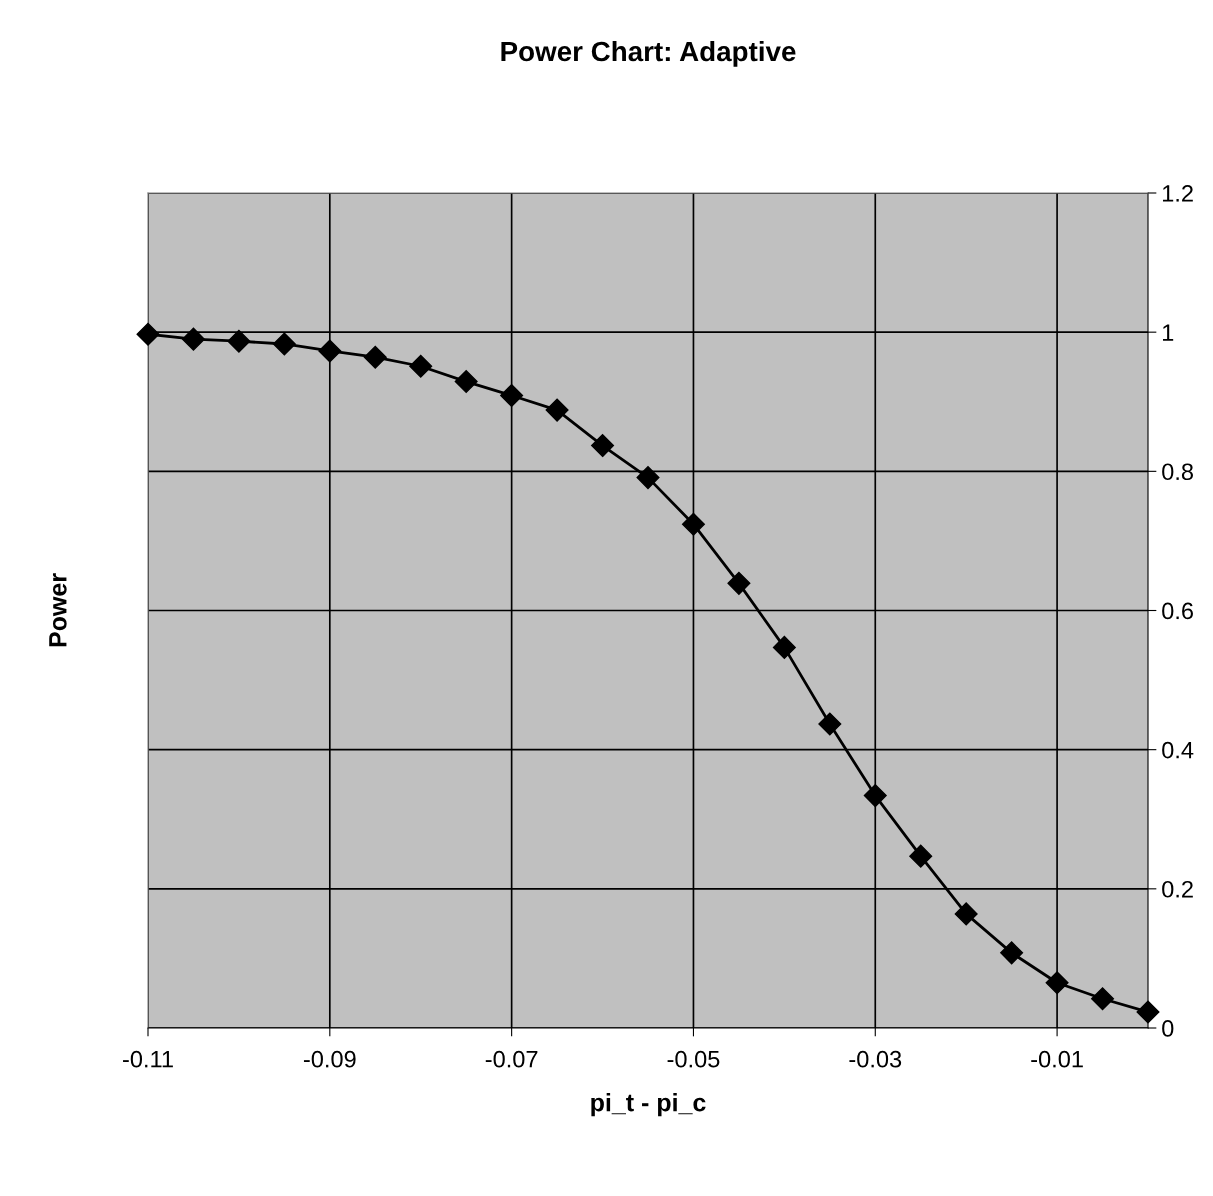  What do you see at coordinates (648, 53) in the screenshot?
I see `chart-title: Power Chart: Adaptive` at bounding box center [648, 53].